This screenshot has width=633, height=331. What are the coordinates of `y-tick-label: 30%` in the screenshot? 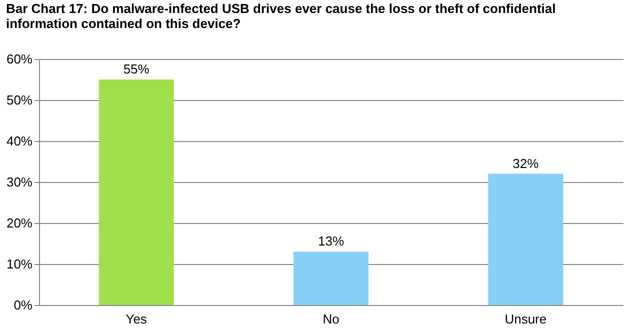 It's located at (19, 182).